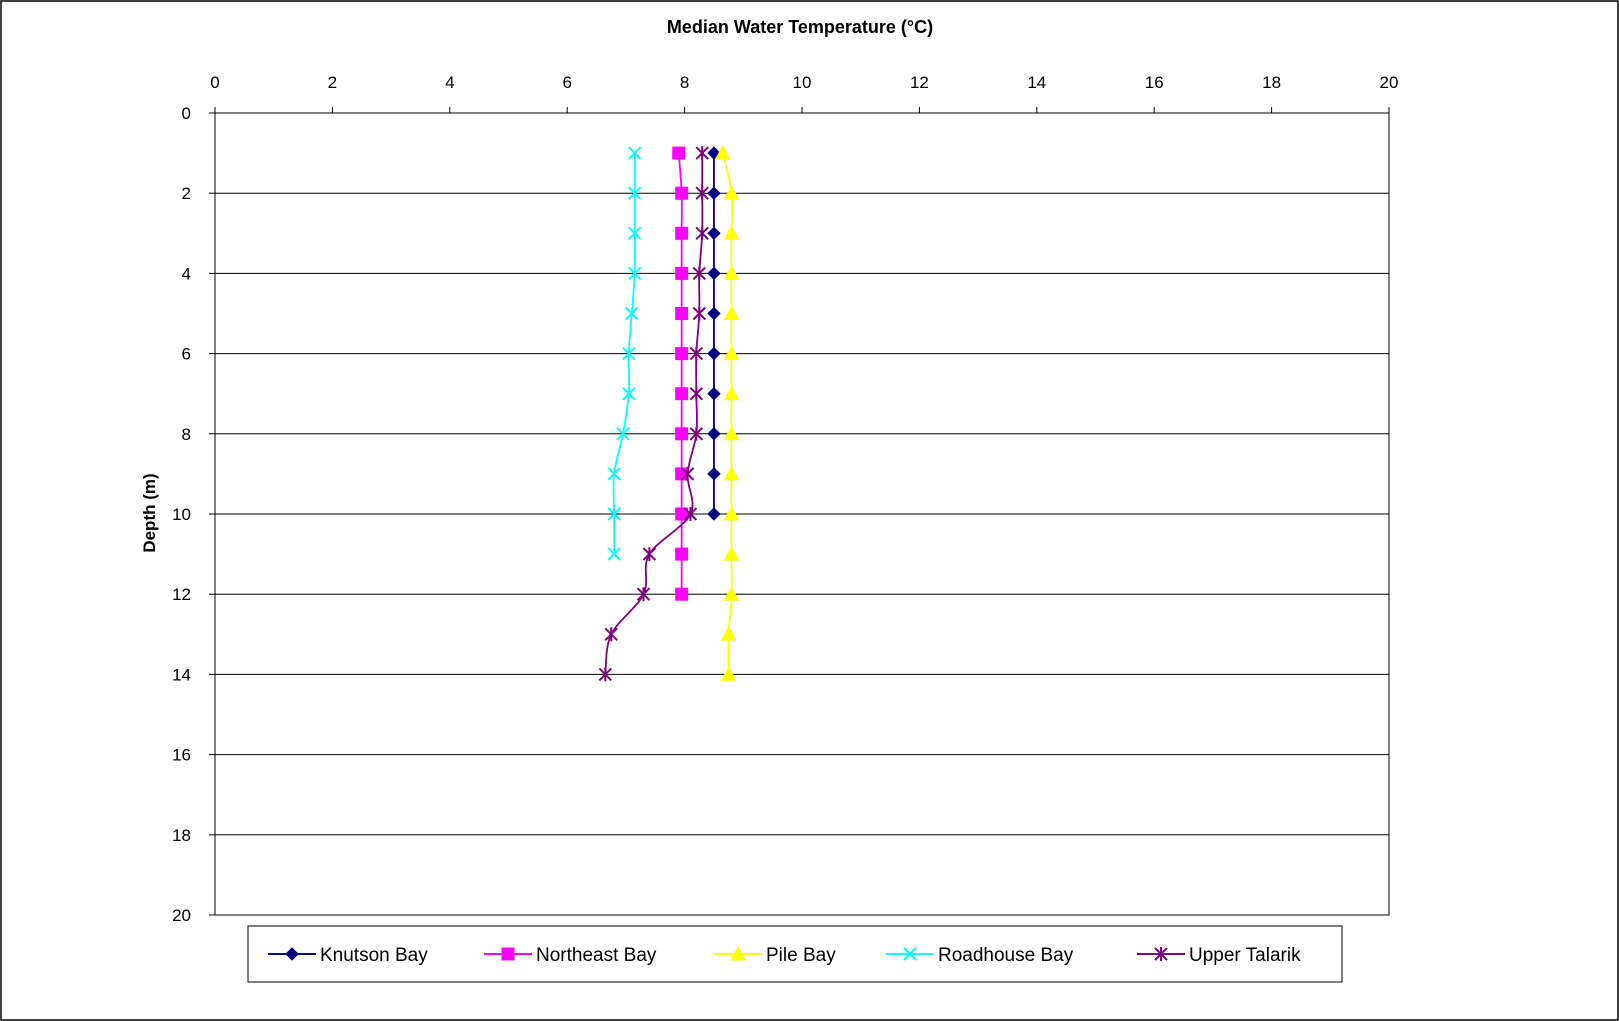 Image resolution: width=1619 pixels, height=1021 pixels. I want to click on legend-label: Knutson Bay, so click(374, 955).